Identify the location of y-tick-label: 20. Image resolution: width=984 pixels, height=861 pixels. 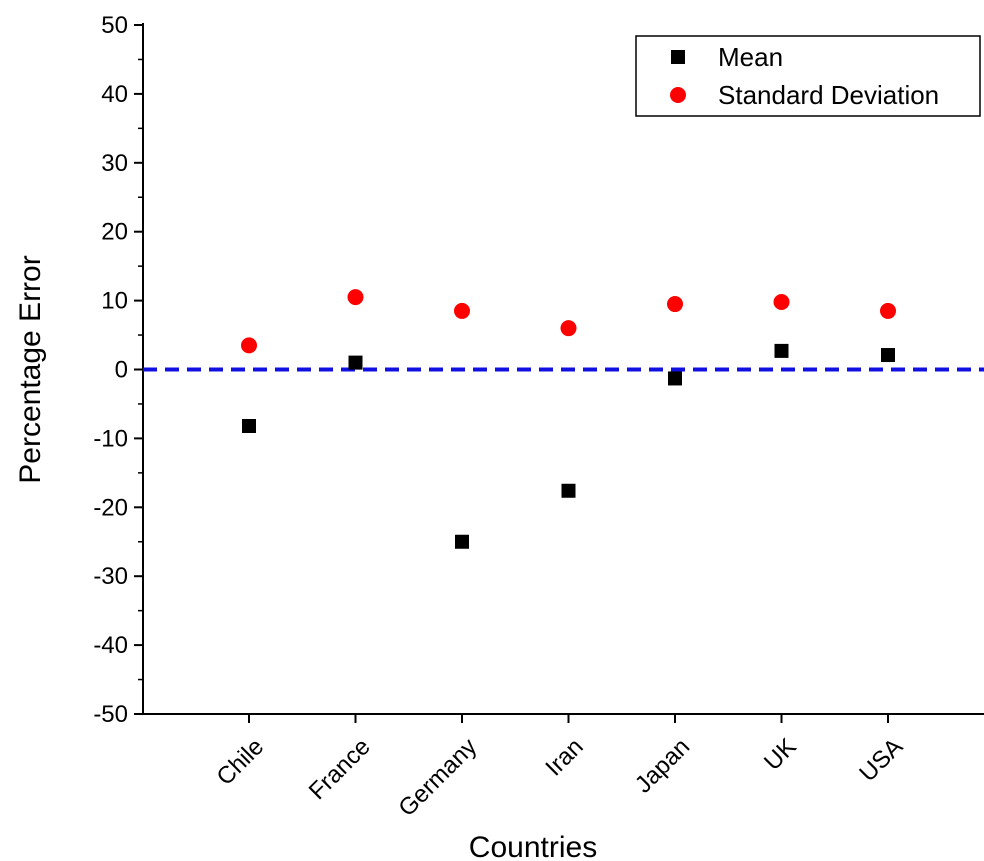
(114, 232).